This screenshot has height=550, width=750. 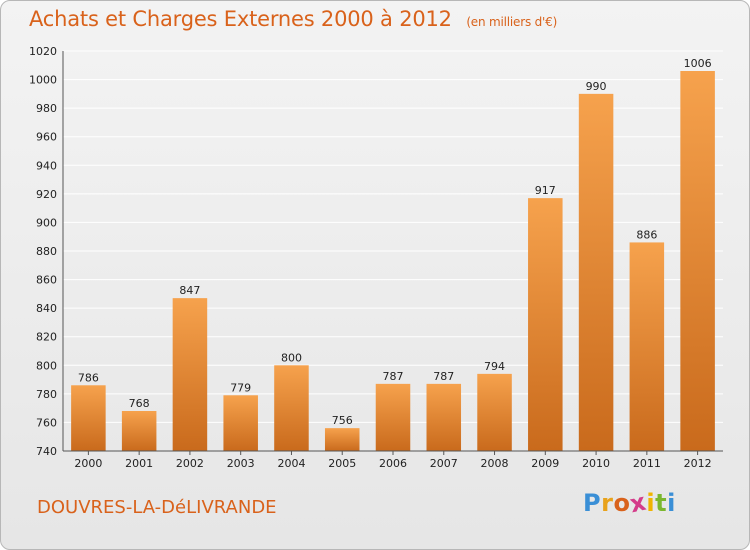 What do you see at coordinates (88, 377) in the screenshot?
I see `data-label: 786` at bounding box center [88, 377].